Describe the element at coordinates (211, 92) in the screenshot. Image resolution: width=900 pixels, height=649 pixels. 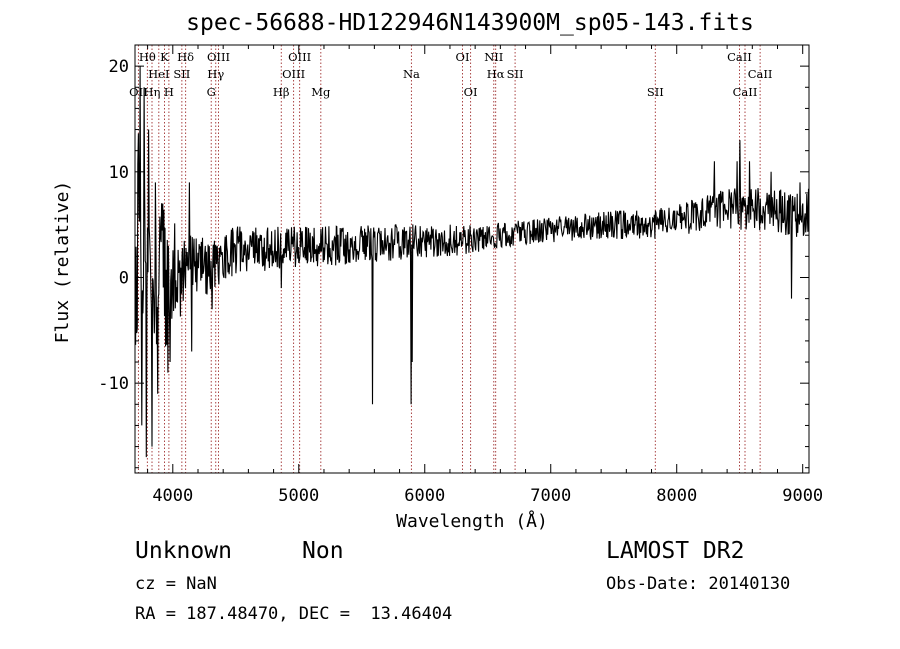
I see `line-marker-label: G` at that location.